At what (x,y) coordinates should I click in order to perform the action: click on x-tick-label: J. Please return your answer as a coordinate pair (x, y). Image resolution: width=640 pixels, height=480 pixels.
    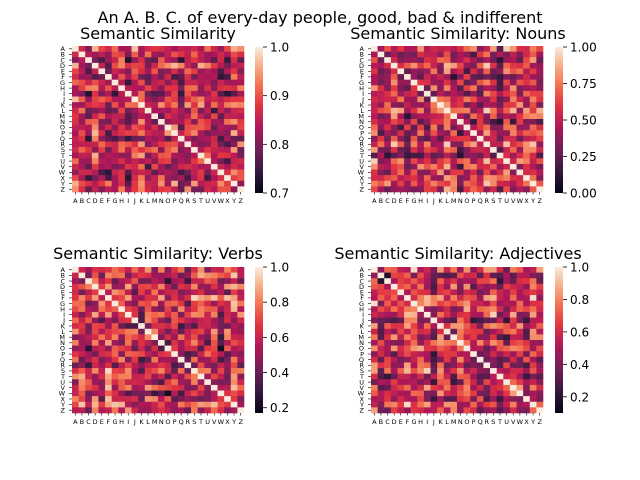
    Looking at the image, I should click on (134, 201).